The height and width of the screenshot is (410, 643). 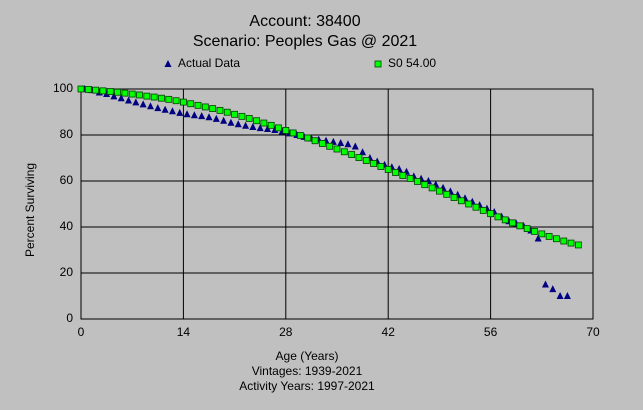 I want to click on y-tick-label: 40, so click(x=67, y=226).